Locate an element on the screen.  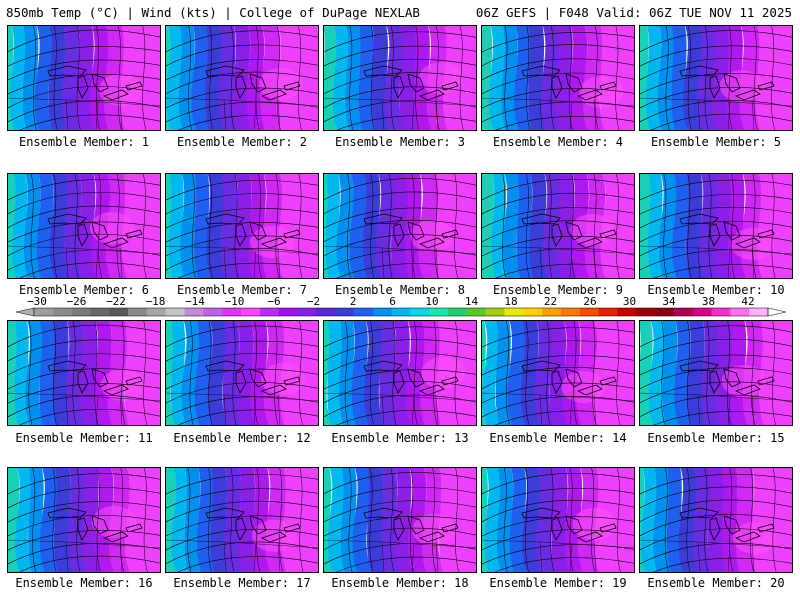
ensemble-member-label: Ensemble Member: 13 is located at coordinates (400, 438).